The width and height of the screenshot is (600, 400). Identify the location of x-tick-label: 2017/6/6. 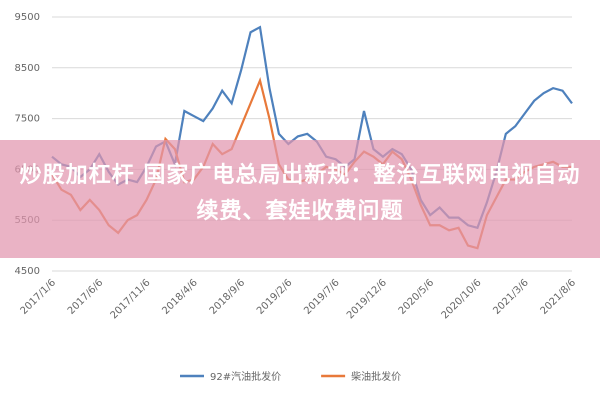
(86, 297).